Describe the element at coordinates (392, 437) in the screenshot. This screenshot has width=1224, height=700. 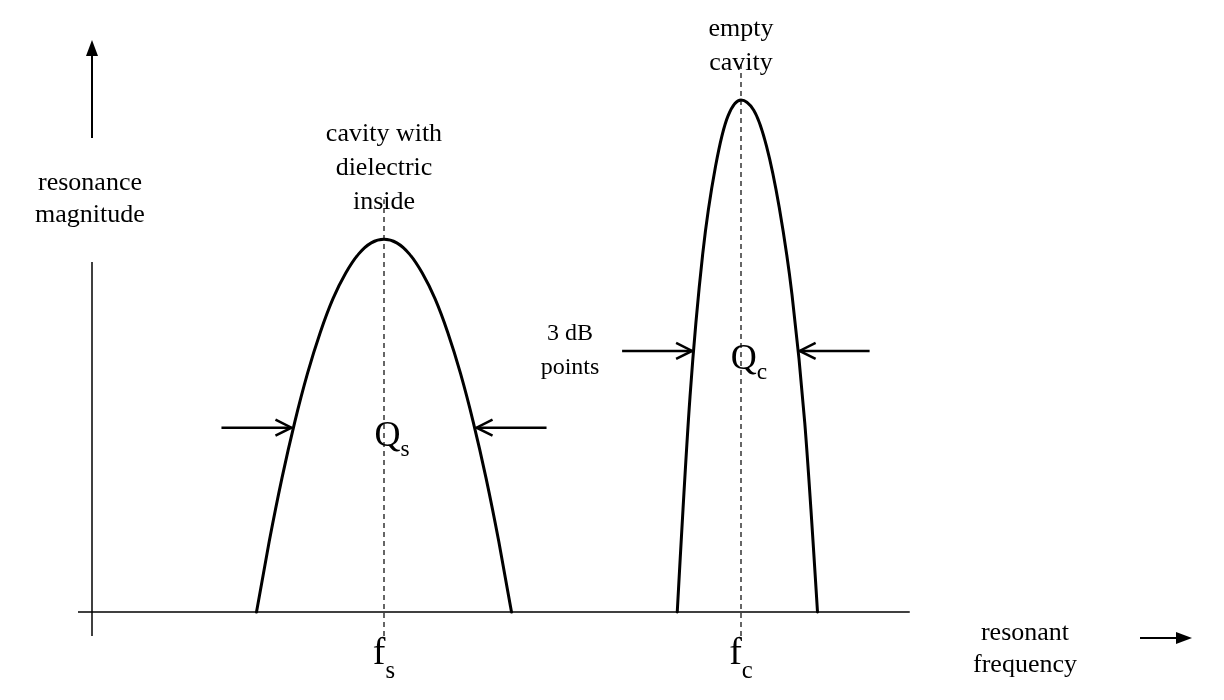
I see `annotation: Q$_{s}$` at that location.